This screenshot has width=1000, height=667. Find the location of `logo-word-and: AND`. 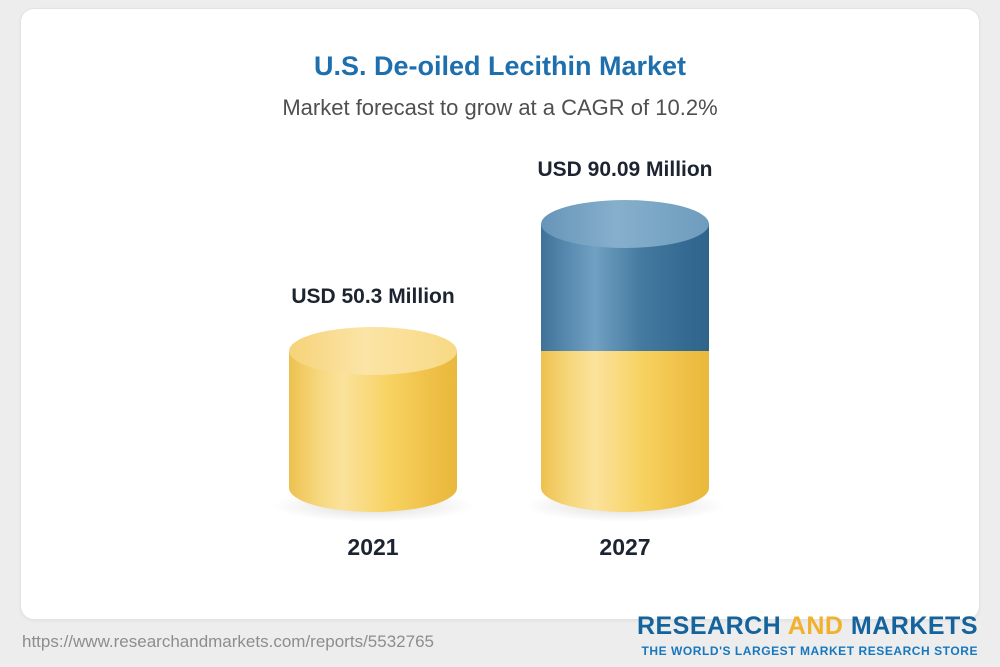

logo-word-and: AND is located at coordinates (815, 626).